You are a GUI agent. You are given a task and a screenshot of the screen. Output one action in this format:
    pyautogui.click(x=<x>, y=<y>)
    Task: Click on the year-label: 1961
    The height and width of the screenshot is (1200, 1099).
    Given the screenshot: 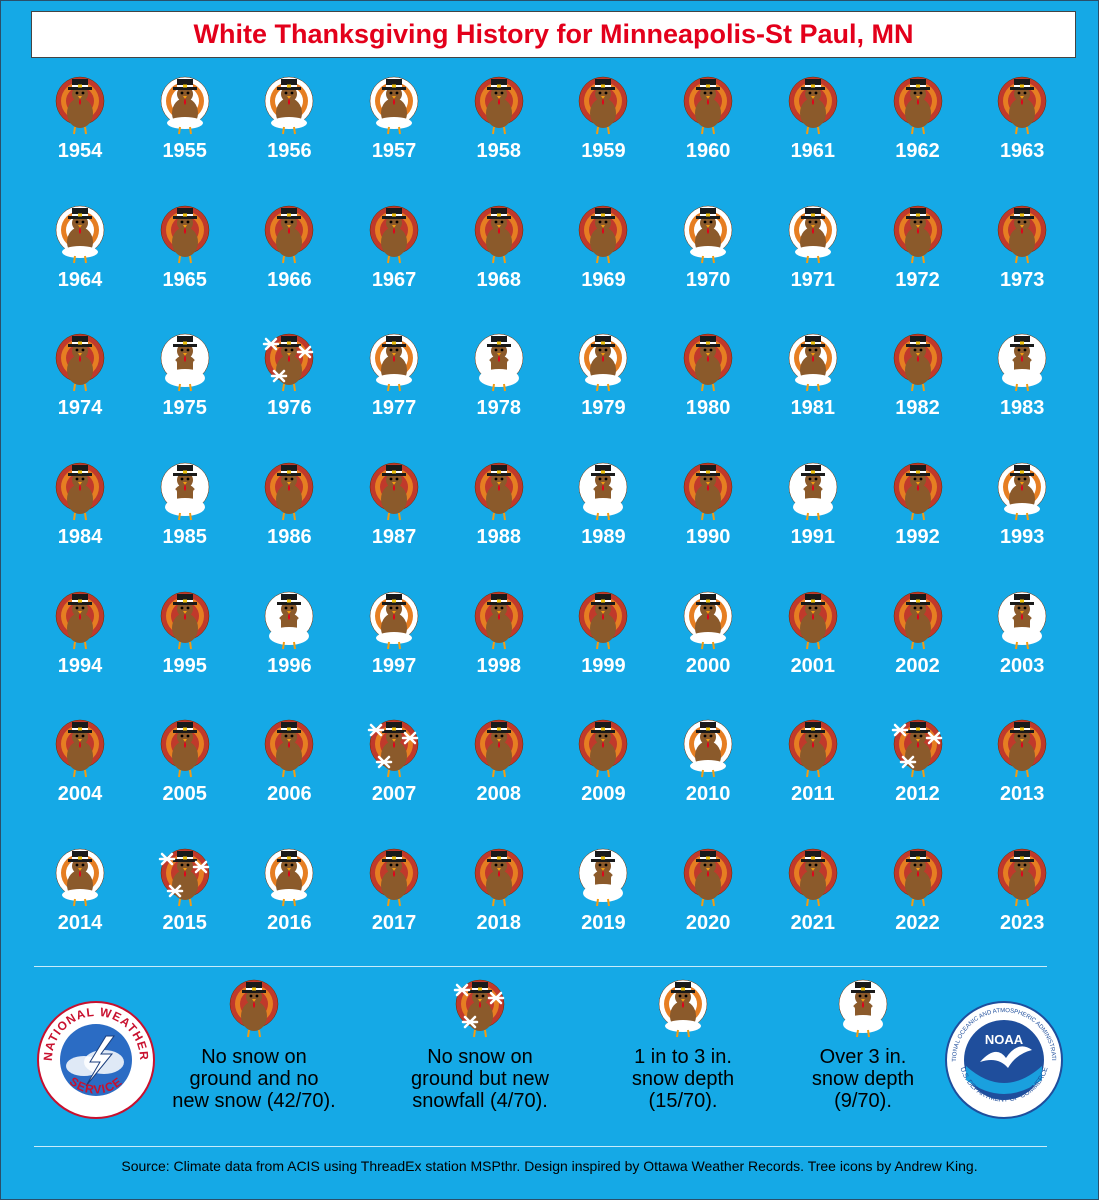 What is the action you would take?
    pyautogui.click(x=813, y=151)
    